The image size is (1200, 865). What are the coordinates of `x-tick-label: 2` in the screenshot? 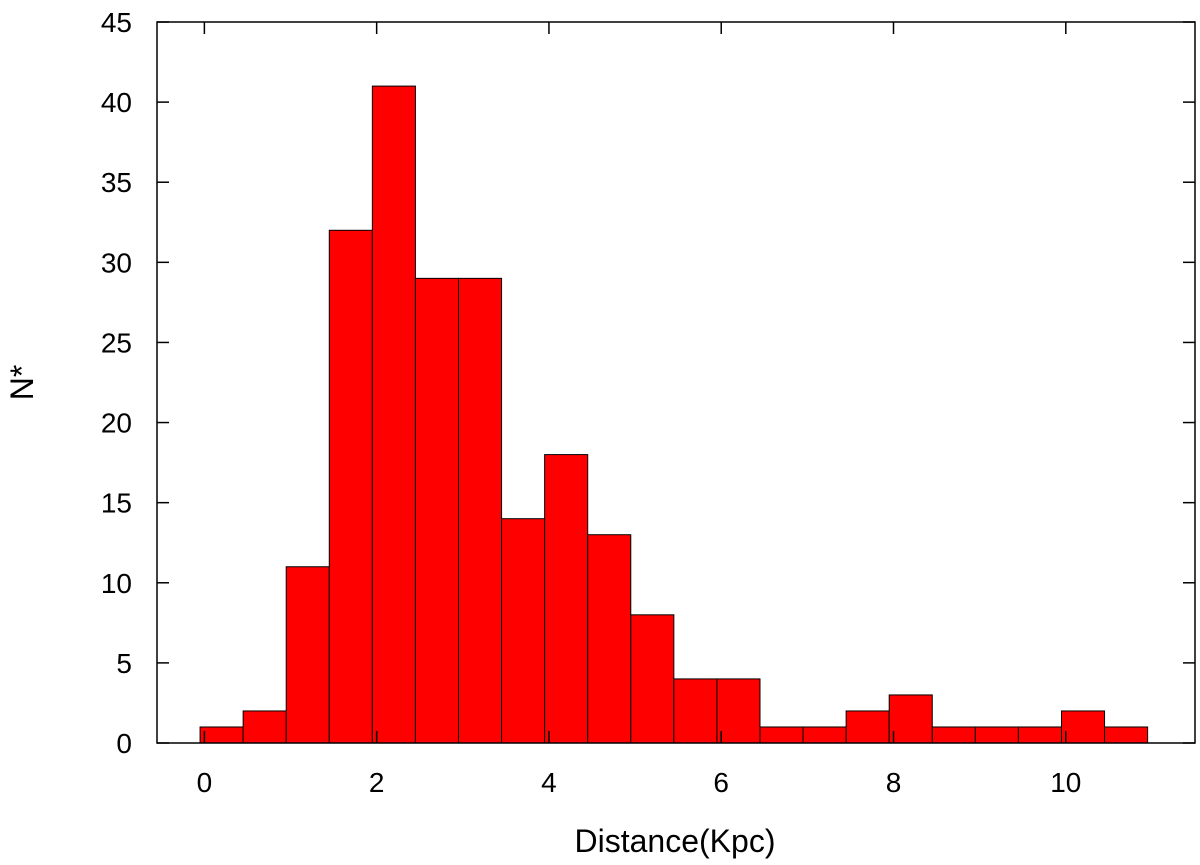 It's located at (377, 782).